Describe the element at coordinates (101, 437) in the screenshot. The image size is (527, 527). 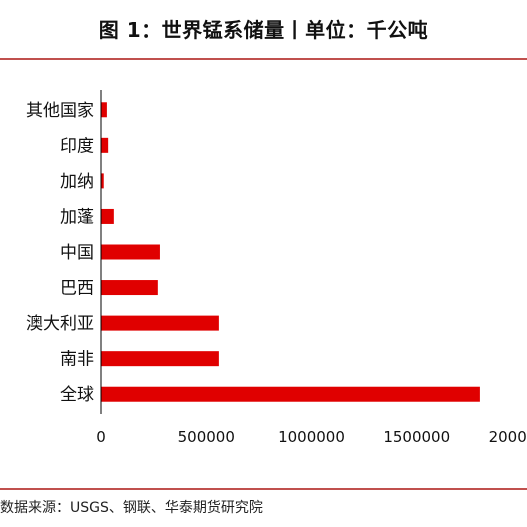
I see `x-tick-label: 0` at that location.